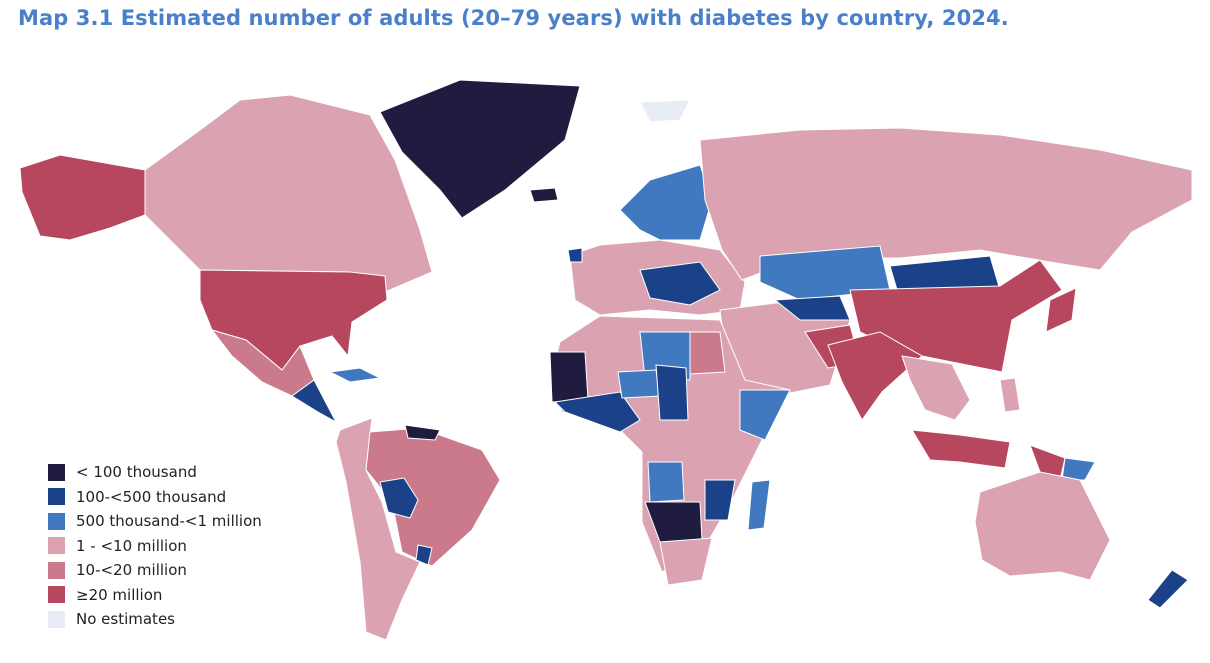 The width and height of the screenshot is (1210, 663). Describe the element at coordinates (765, 415) in the screenshot. I see `region-horn` at that location.